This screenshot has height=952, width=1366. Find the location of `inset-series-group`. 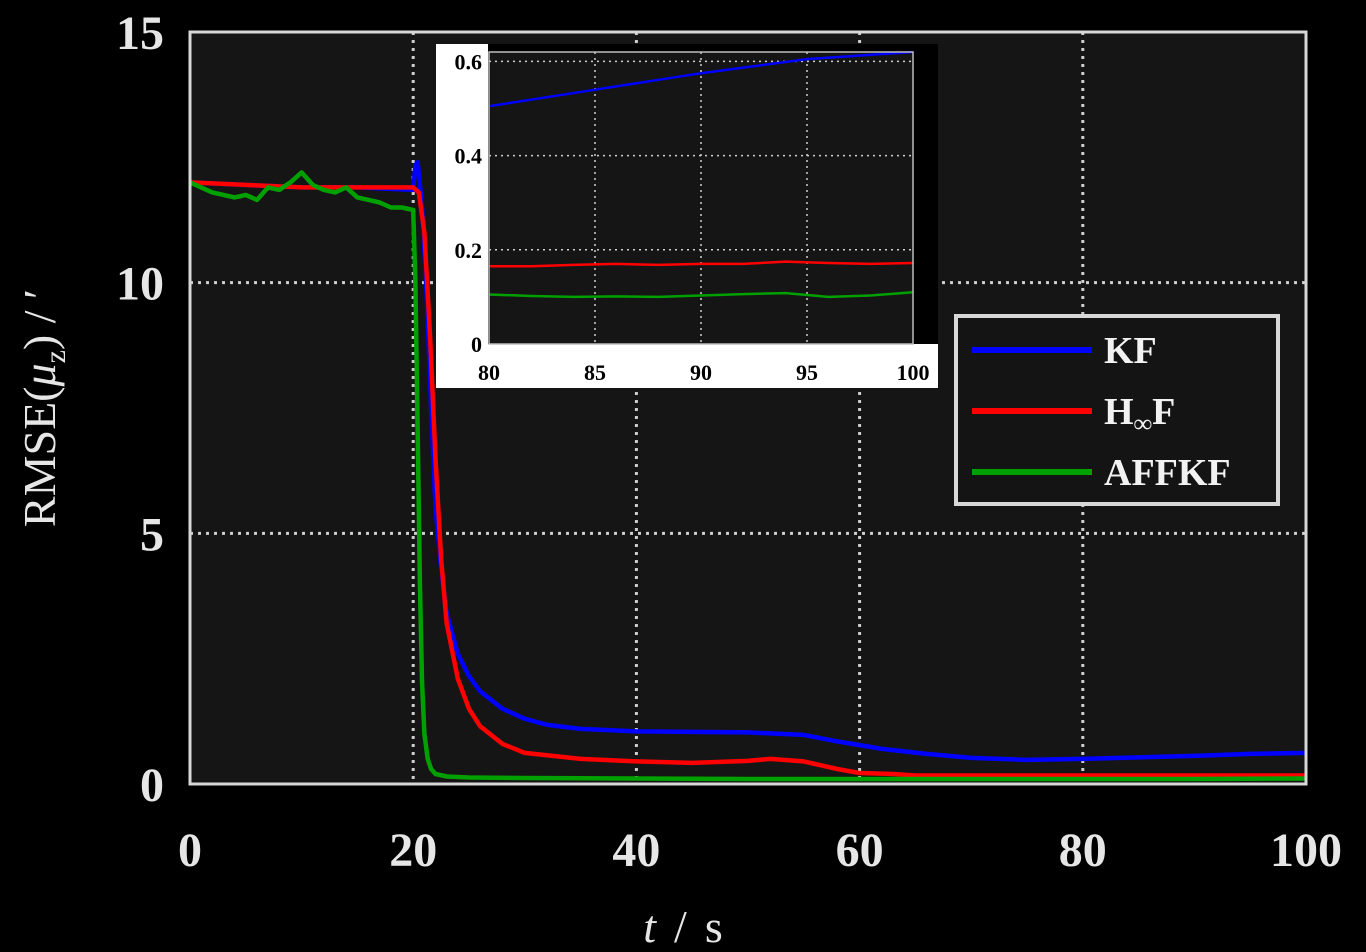

inset-series-group is located at coordinates (701, 174).